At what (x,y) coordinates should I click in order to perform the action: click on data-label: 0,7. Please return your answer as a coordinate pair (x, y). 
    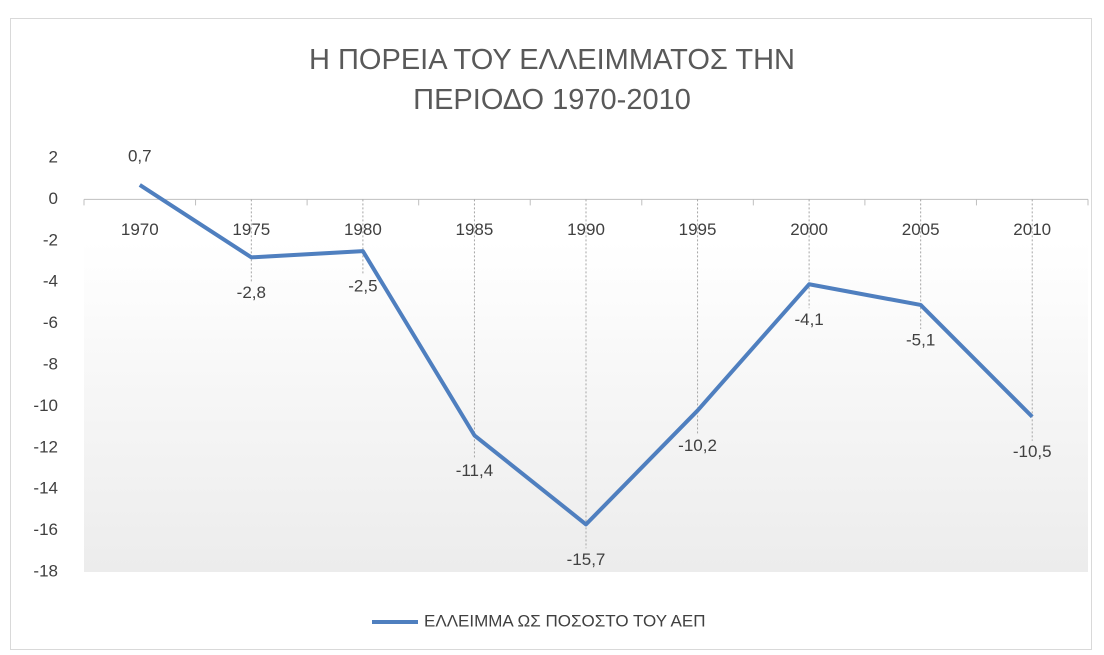
    Looking at the image, I should click on (140, 155).